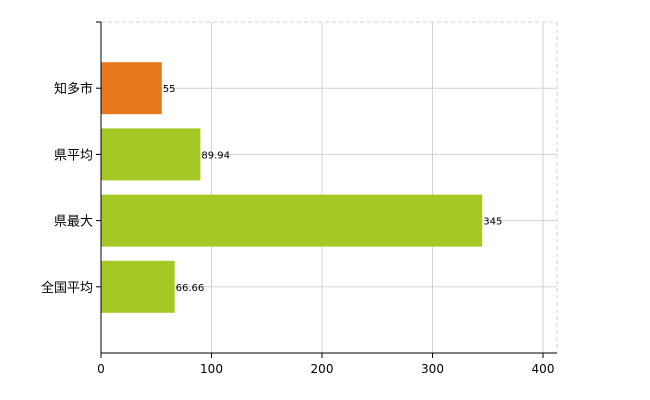 This screenshot has width=650, height=400. I want to click on data-label: 89.94, so click(215, 155).